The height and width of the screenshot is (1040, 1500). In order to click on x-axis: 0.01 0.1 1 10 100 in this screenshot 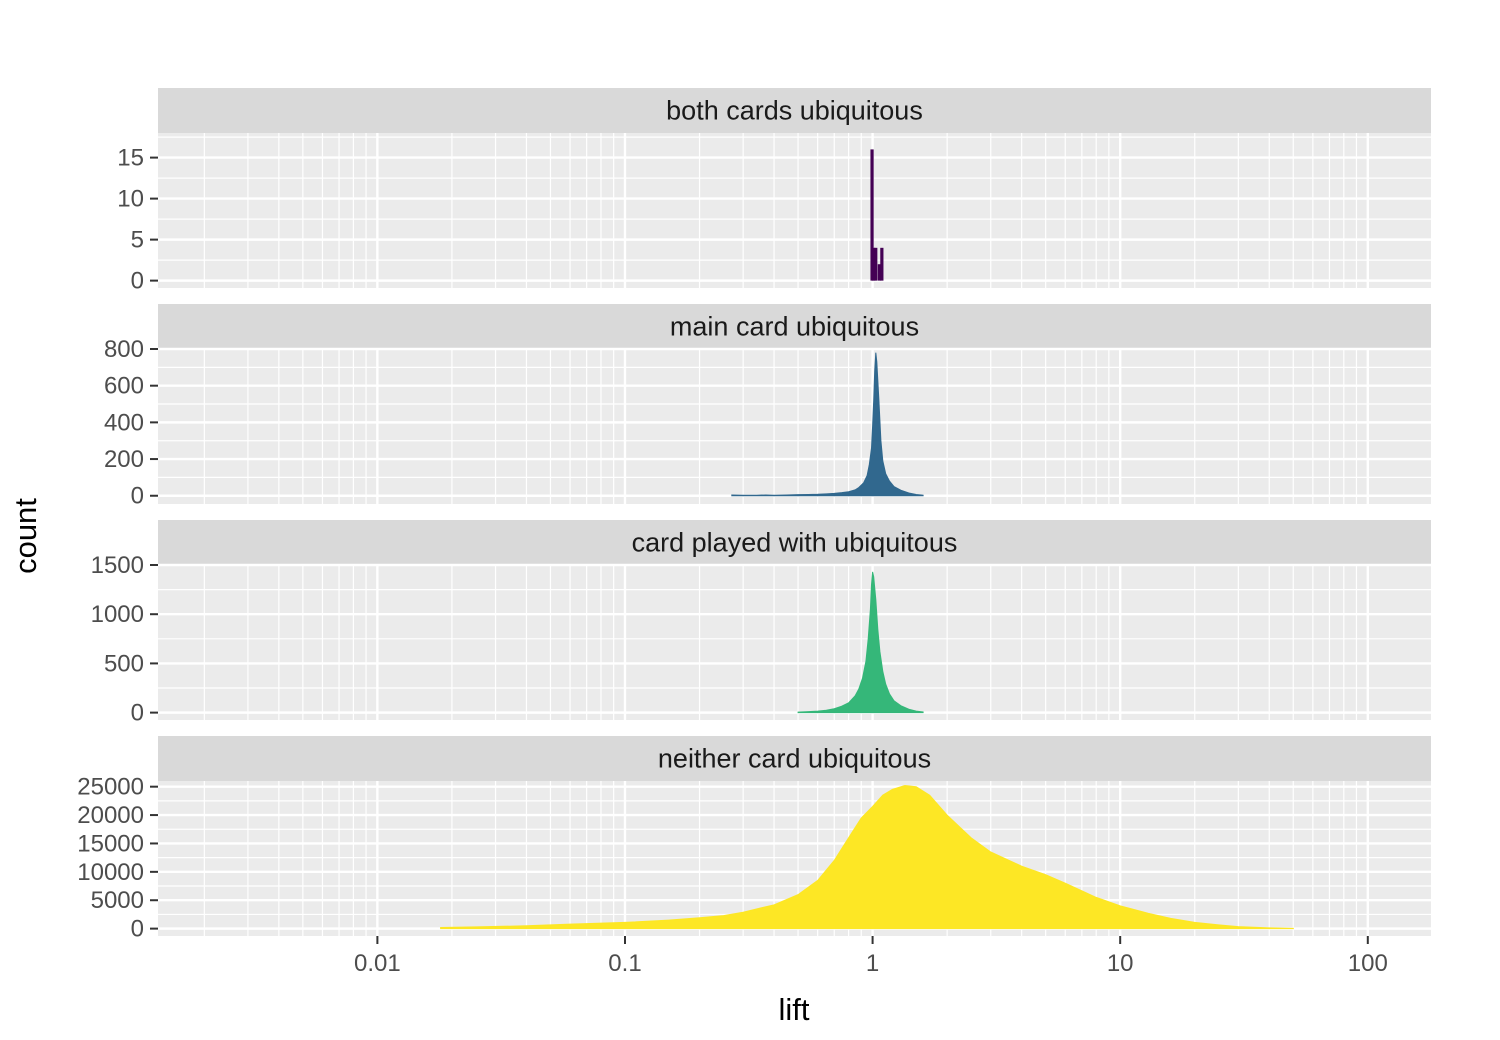, I will do `click(871, 956)`.